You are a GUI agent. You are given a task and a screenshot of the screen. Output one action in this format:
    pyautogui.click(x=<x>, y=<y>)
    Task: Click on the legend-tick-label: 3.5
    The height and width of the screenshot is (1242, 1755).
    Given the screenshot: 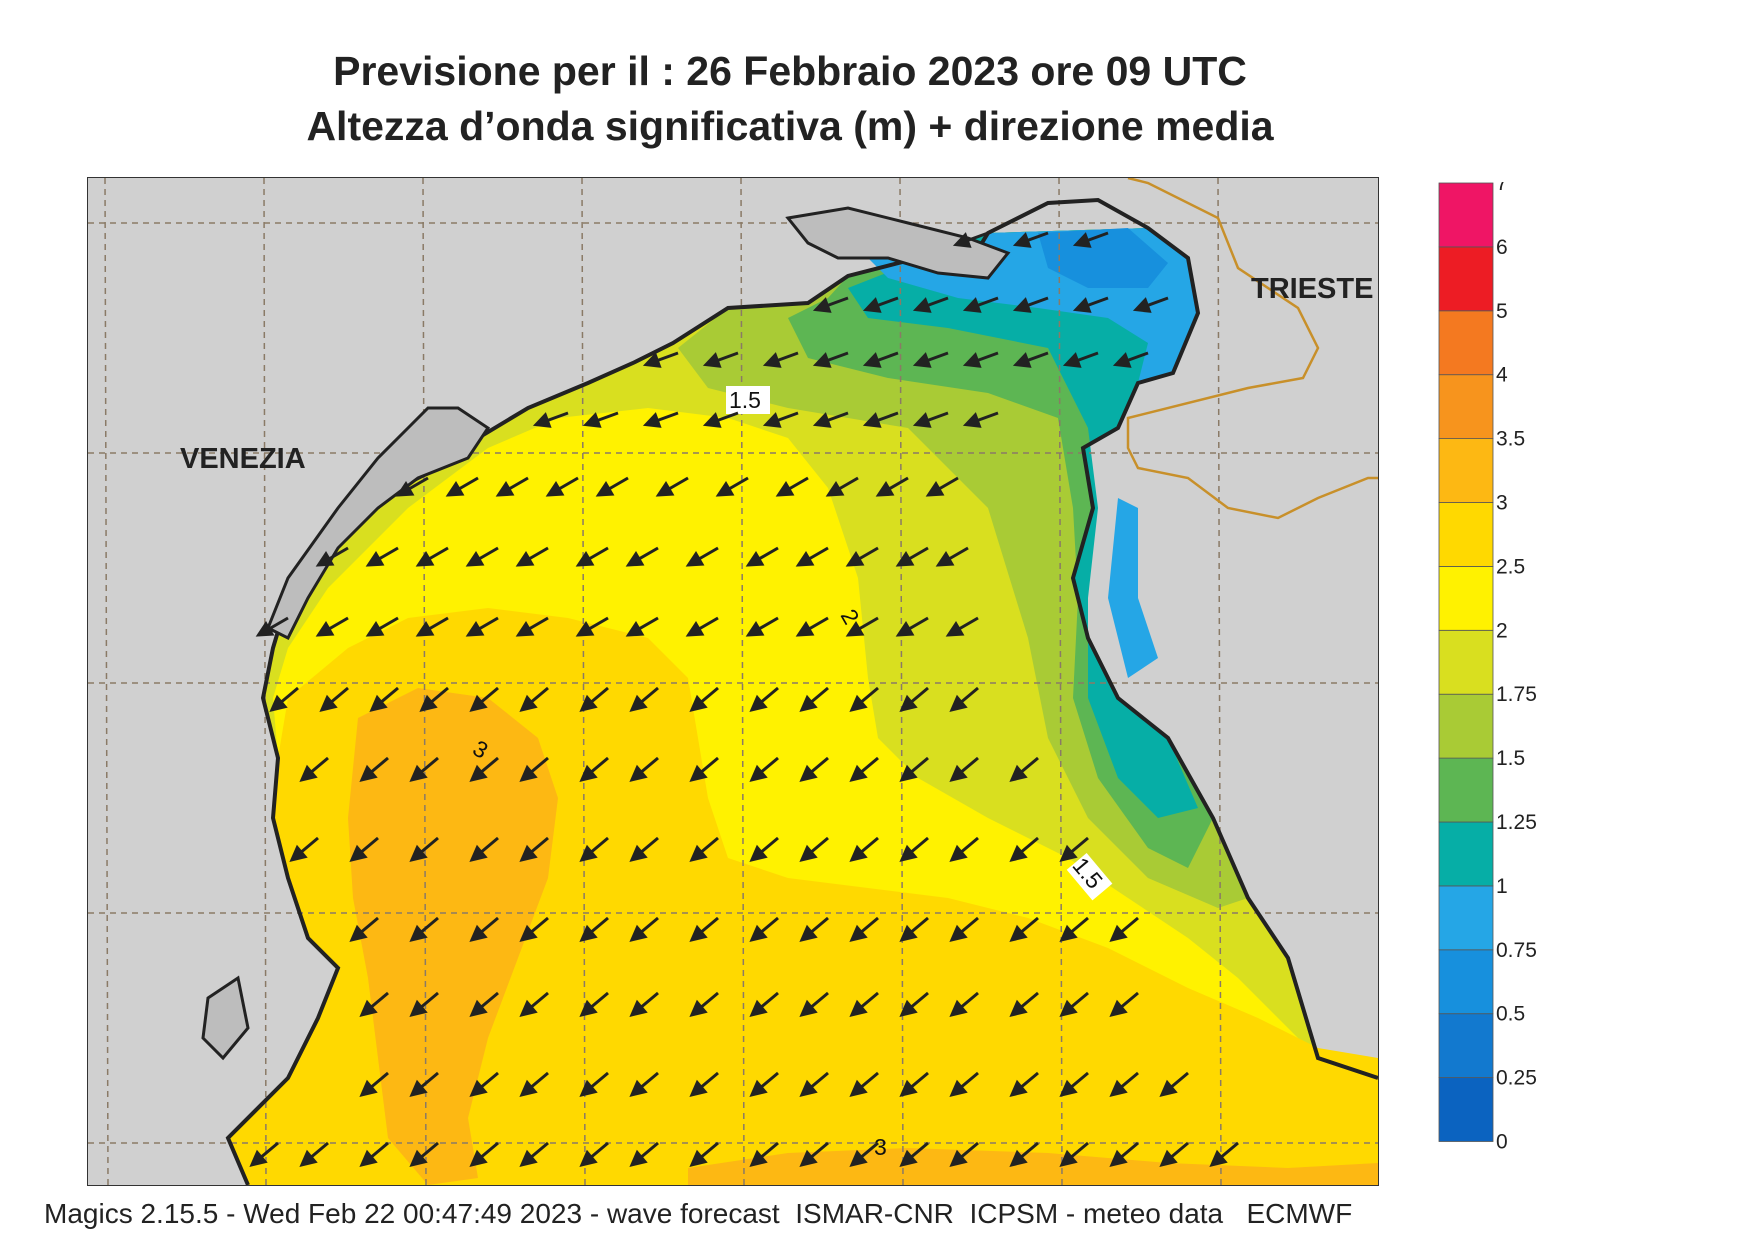 What is the action you would take?
    pyautogui.click(x=1510, y=439)
    